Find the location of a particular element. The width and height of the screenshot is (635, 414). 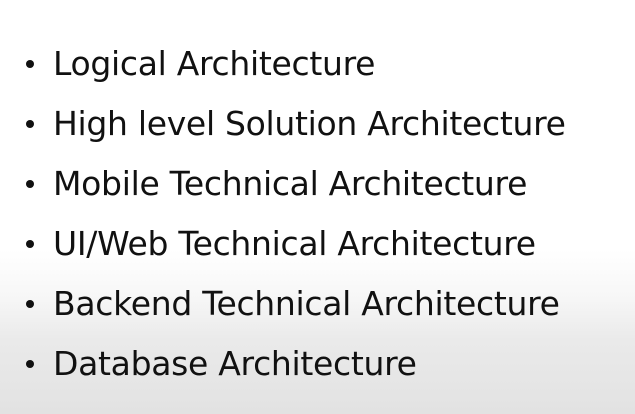

list-item: Logical Architecture is located at coordinates (296, 63).